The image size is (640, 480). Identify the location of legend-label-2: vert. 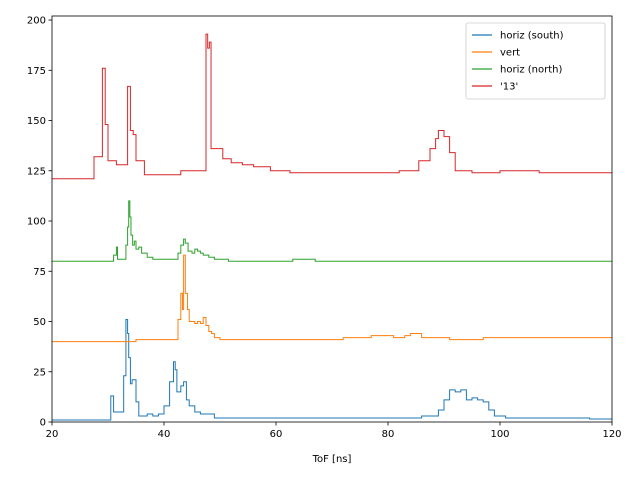
(510, 53).